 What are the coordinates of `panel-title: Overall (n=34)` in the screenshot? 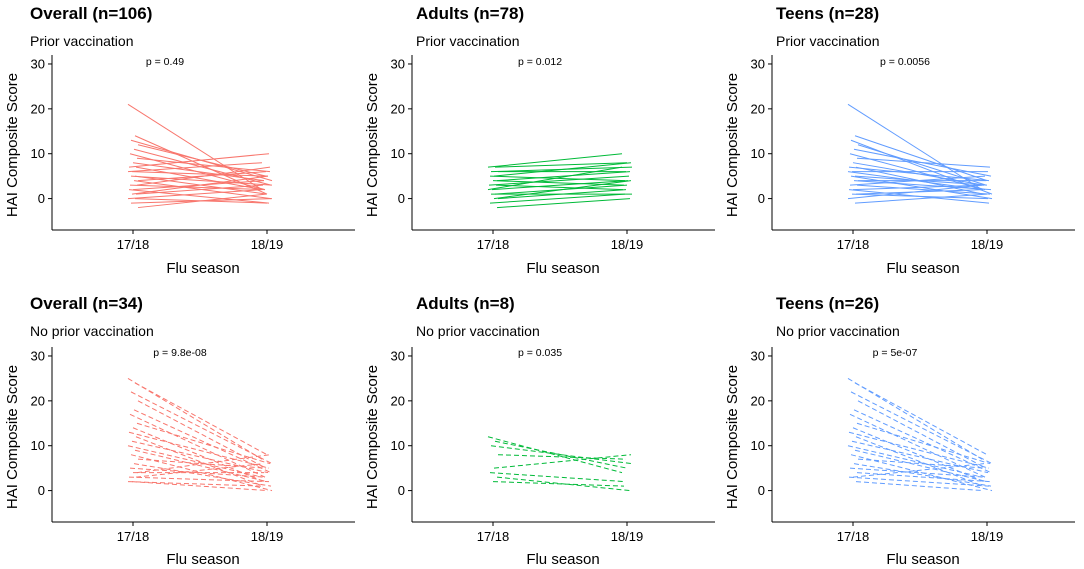 It's located at (86, 303).